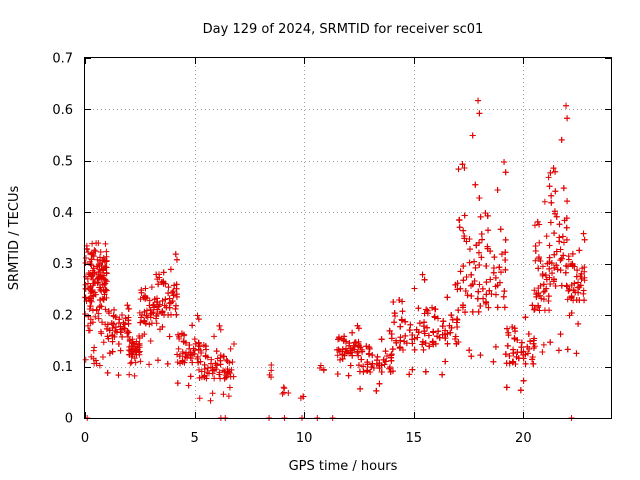  I want to click on y-tick-label: 0.6, so click(62, 110).